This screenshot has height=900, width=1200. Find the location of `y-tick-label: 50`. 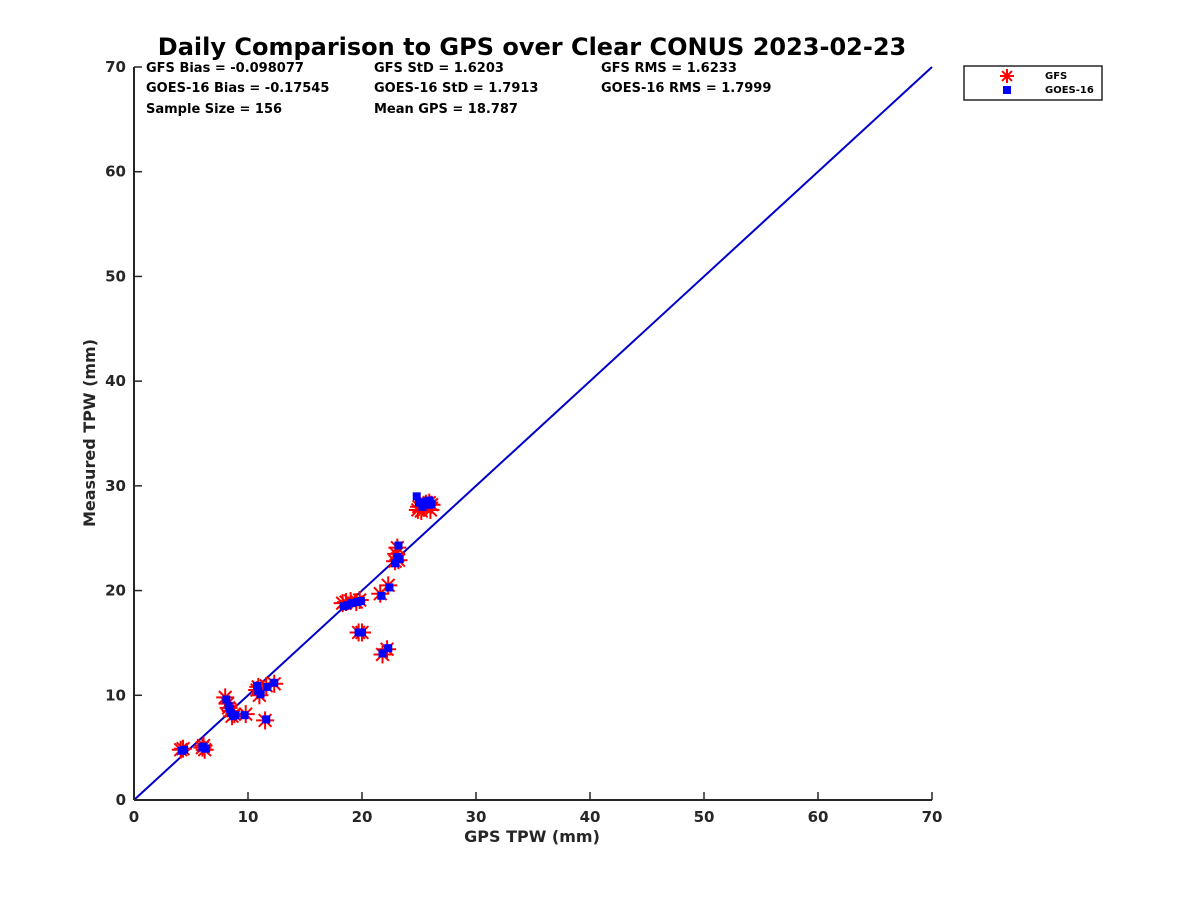

y-tick-label: 50 is located at coordinates (115, 276).